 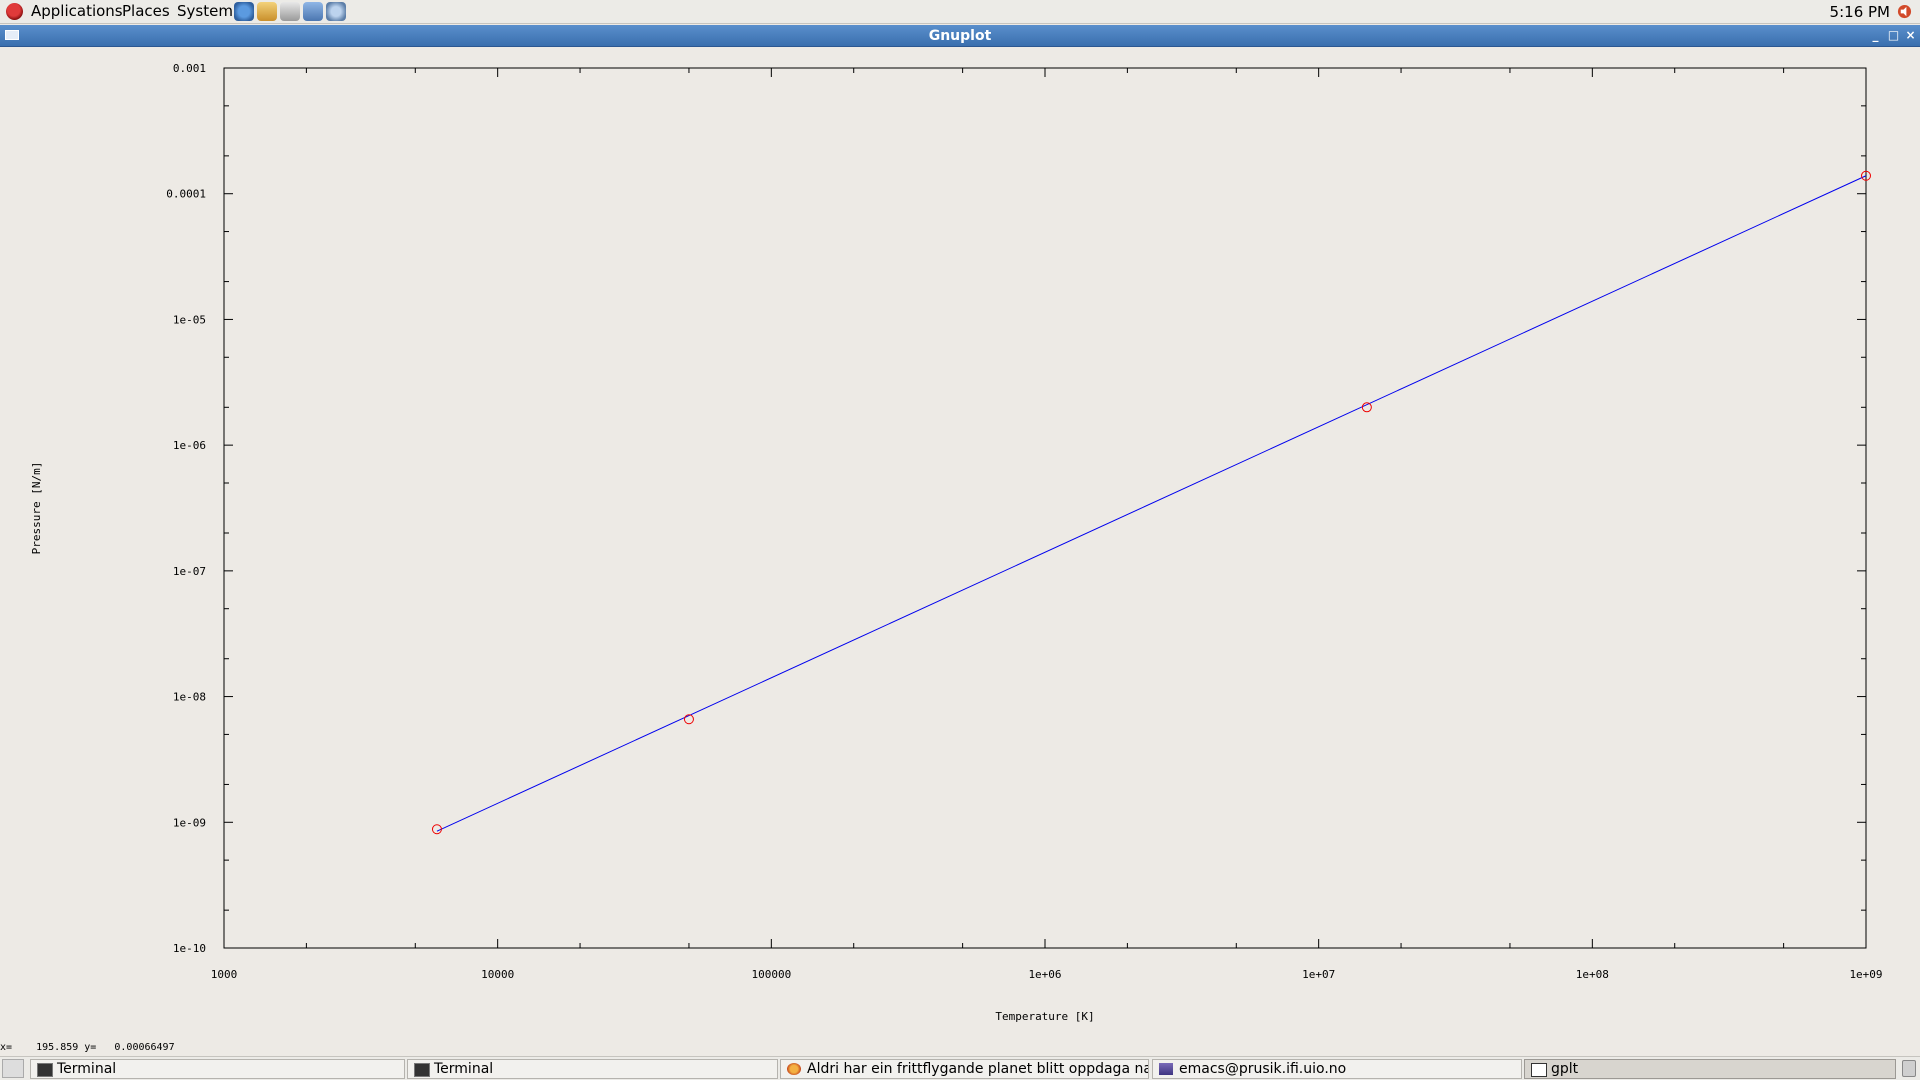 What do you see at coordinates (794, 1069) in the screenshot?
I see `firefox-icon` at bounding box center [794, 1069].